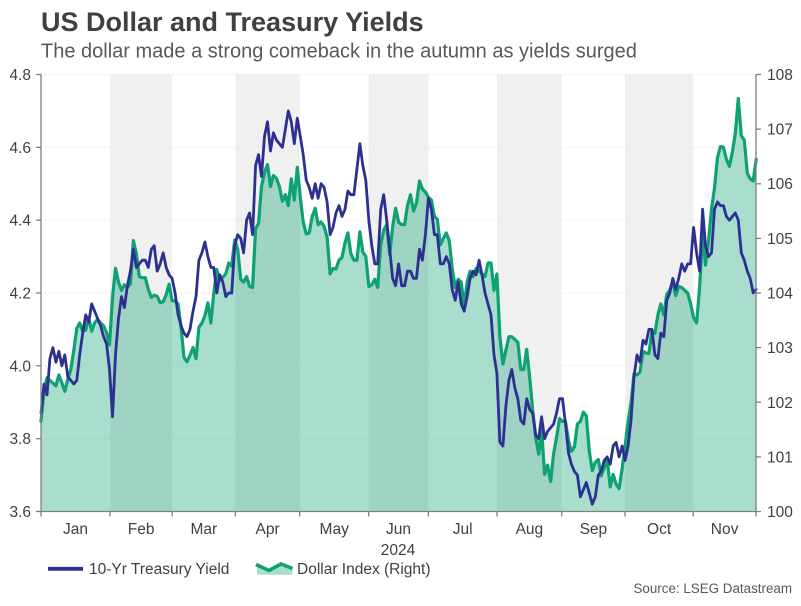  I want to click on svg-text: 3.8, so click(20, 439).